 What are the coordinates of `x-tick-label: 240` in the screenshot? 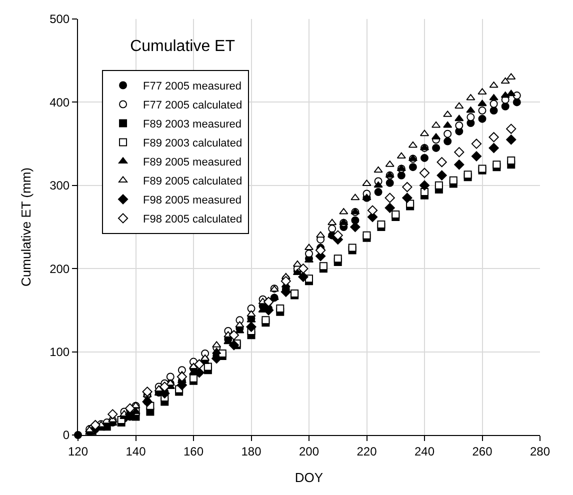 It's located at (424, 451).